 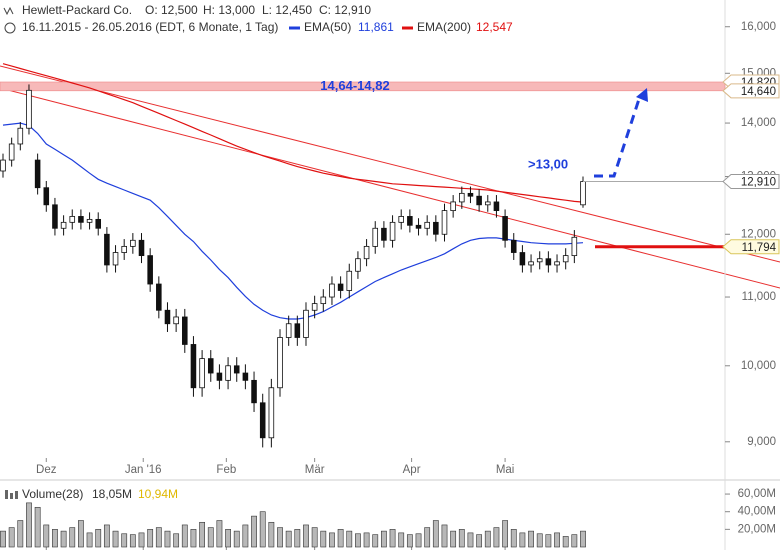 What do you see at coordinates (345, 10) in the screenshot?
I see `ohlc-close: C: 12,910` at bounding box center [345, 10].